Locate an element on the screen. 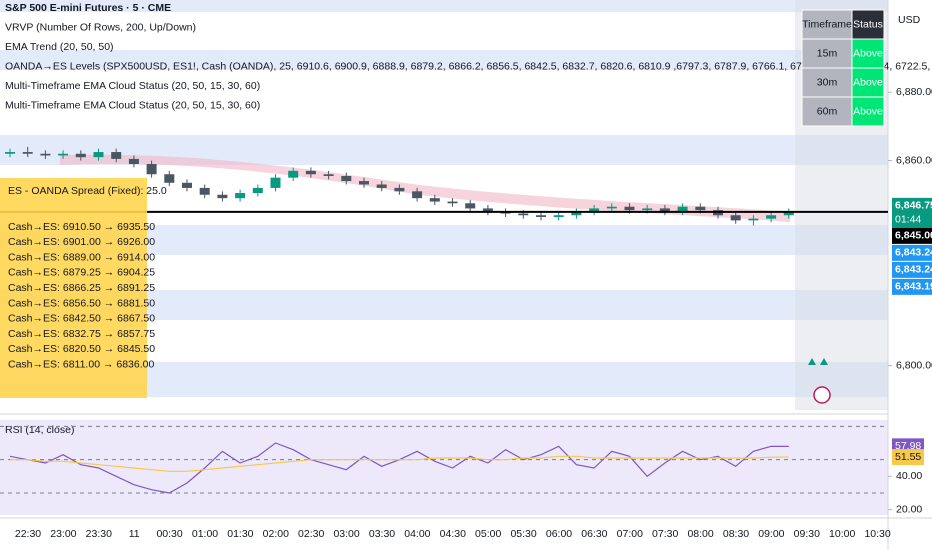 Image resolution: width=932 pixels, height=550 pixels. y-tick-label: 20.00 is located at coordinates (909, 509).